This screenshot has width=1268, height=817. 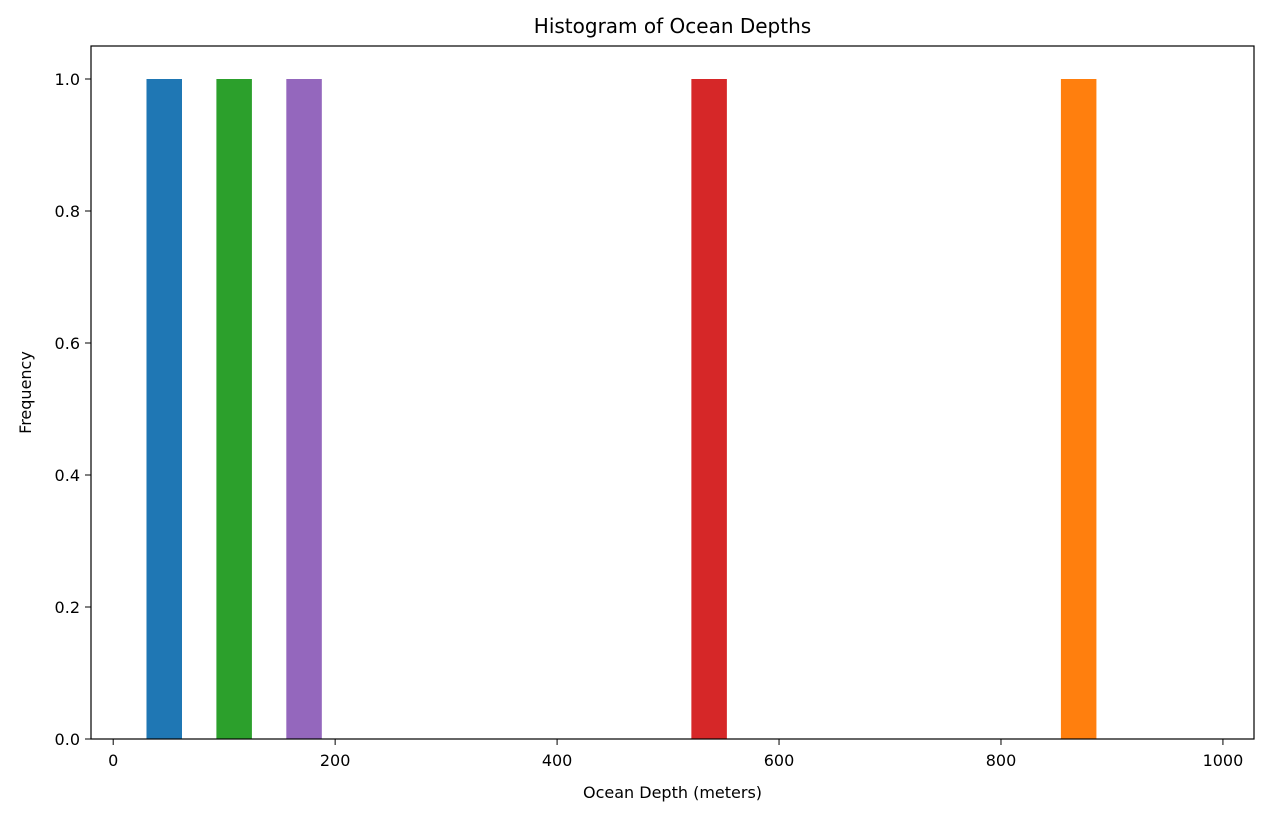 What do you see at coordinates (73, 409) in the screenshot?
I see `y-axis-ticks: 0.0 0.2 0.4 0.6 0.8 1.0` at bounding box center [73, 409].